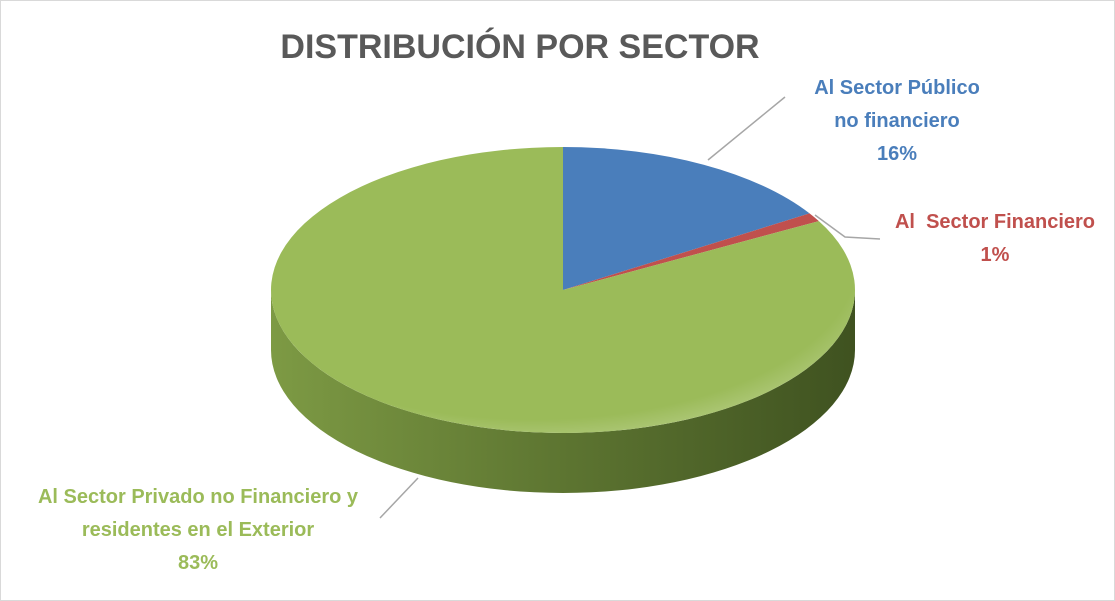 The image size is (1115, 601). What do you see at coordinates (992, 239) in the screenshot?
I see `data-label: Al Sector Financiero 1%` at bounding box center [992, 239].